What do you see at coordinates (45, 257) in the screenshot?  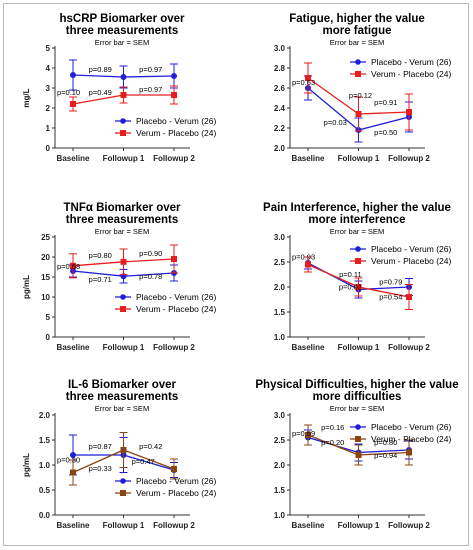 I see `y-tick-label: 20` at bounding box center [45, 257].